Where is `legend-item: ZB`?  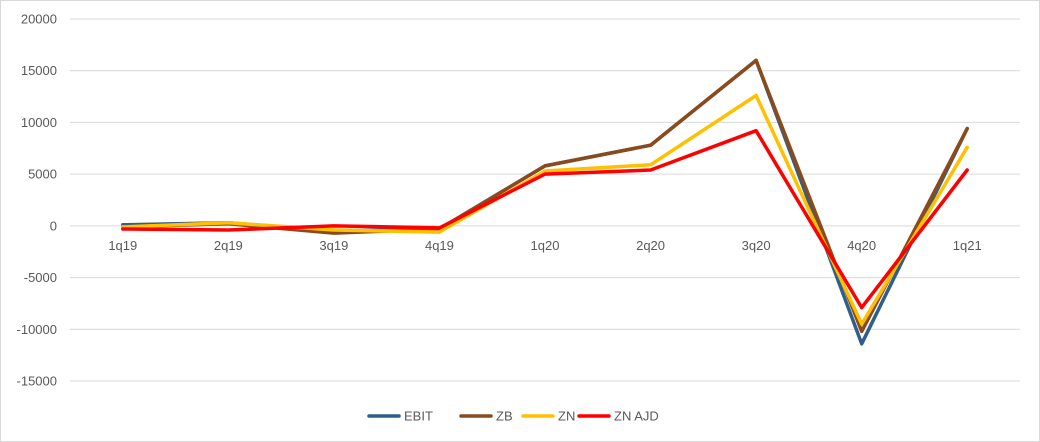 legend-item: ZB is located at coordinates (486, 416).